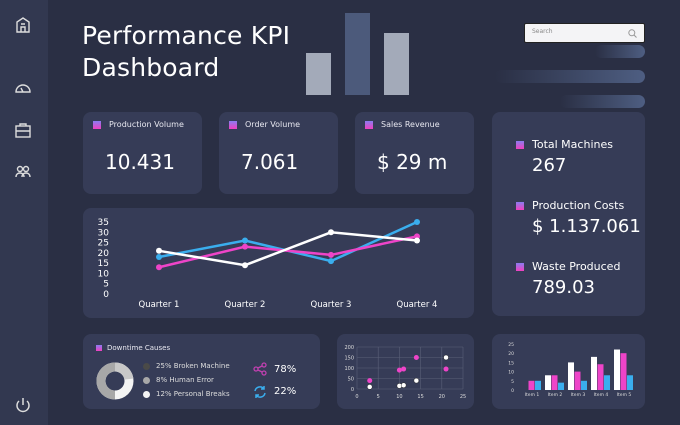 Image resolution: width=680 pixels, height=425 pixels. What do you see at coordinates (139, 348) in the screenshot?
I see `downtime-title: Downtime Causes` at bounding box center [139, 348].